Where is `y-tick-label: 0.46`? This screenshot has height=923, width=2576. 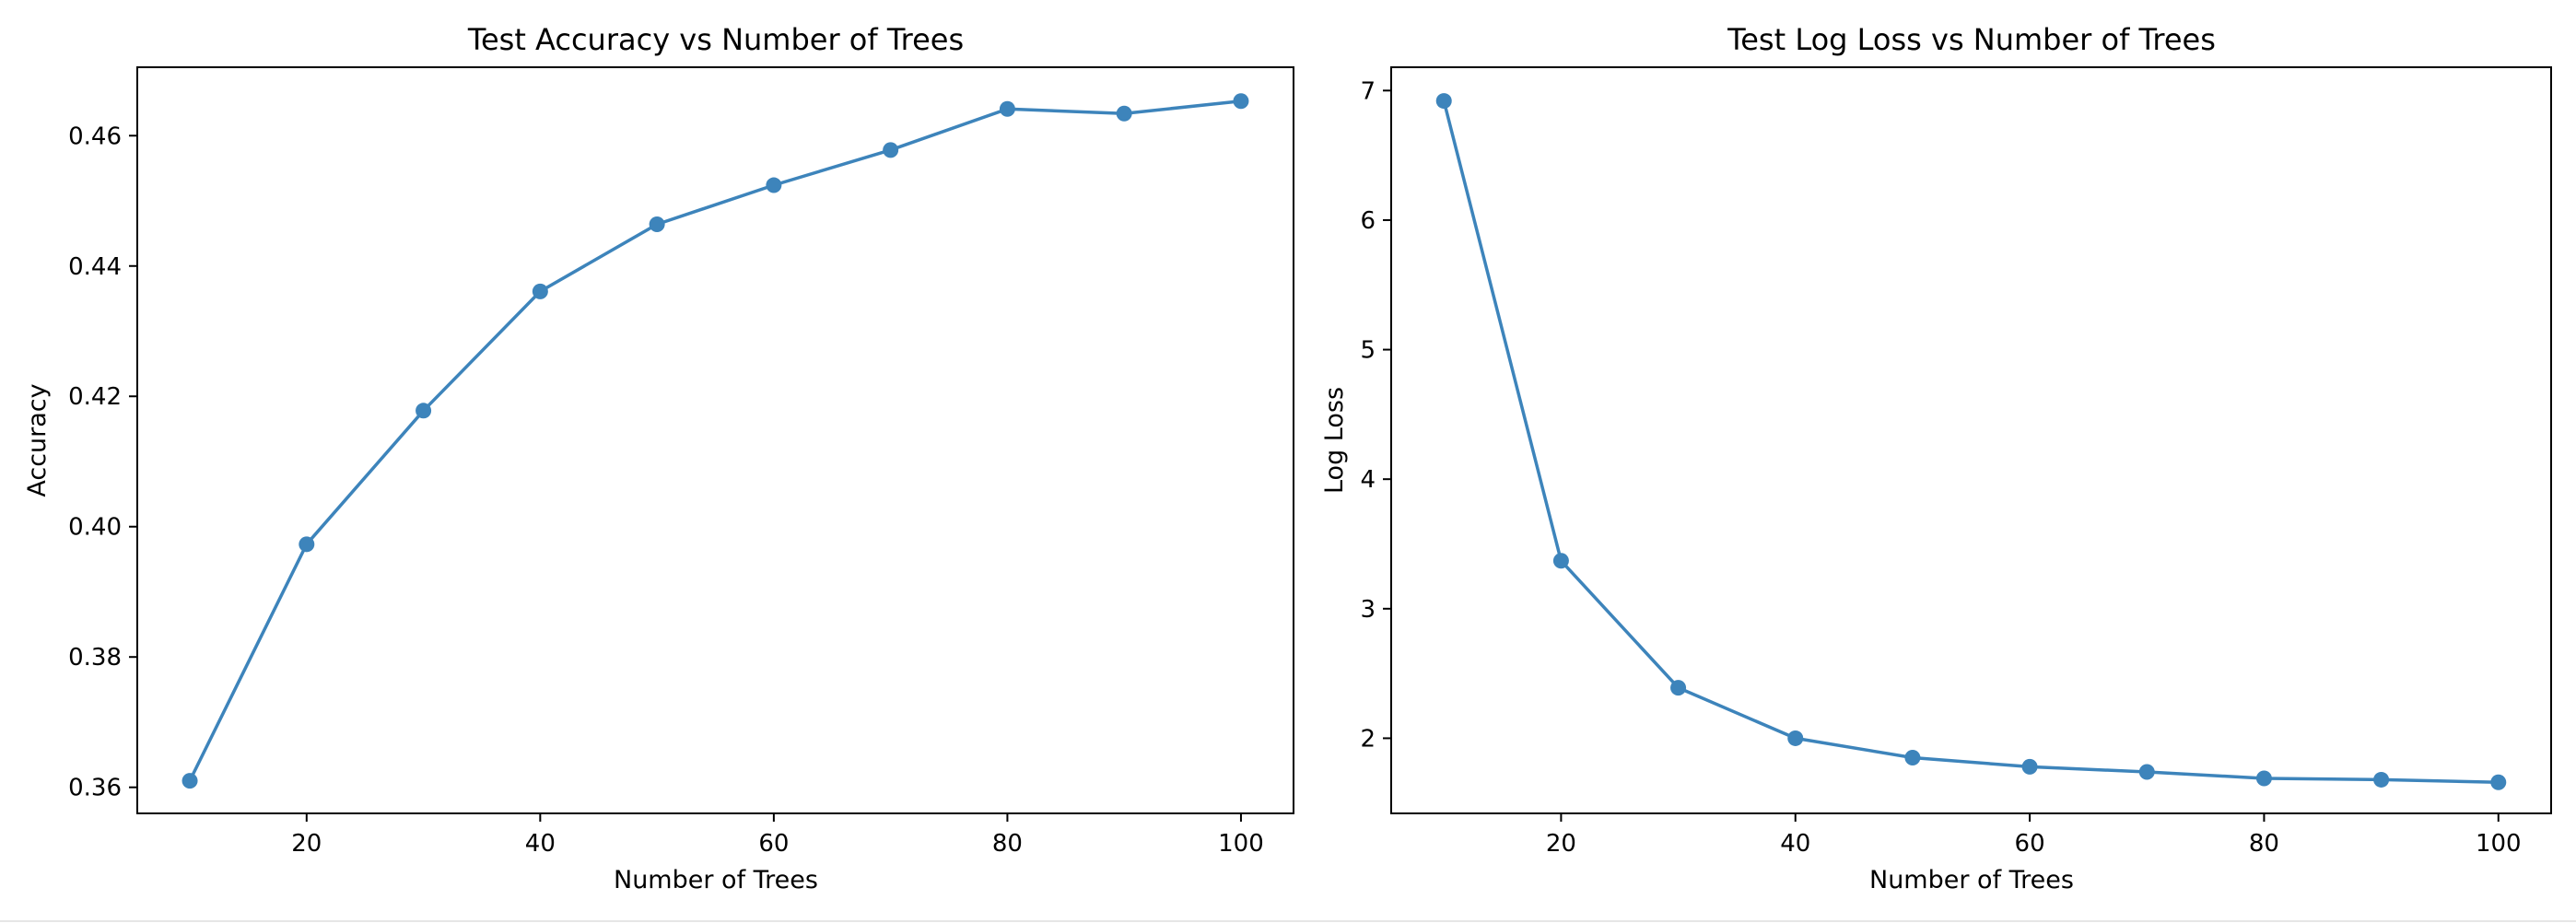 y-tick-label: 0.46 is located at coordinates (95, 137).